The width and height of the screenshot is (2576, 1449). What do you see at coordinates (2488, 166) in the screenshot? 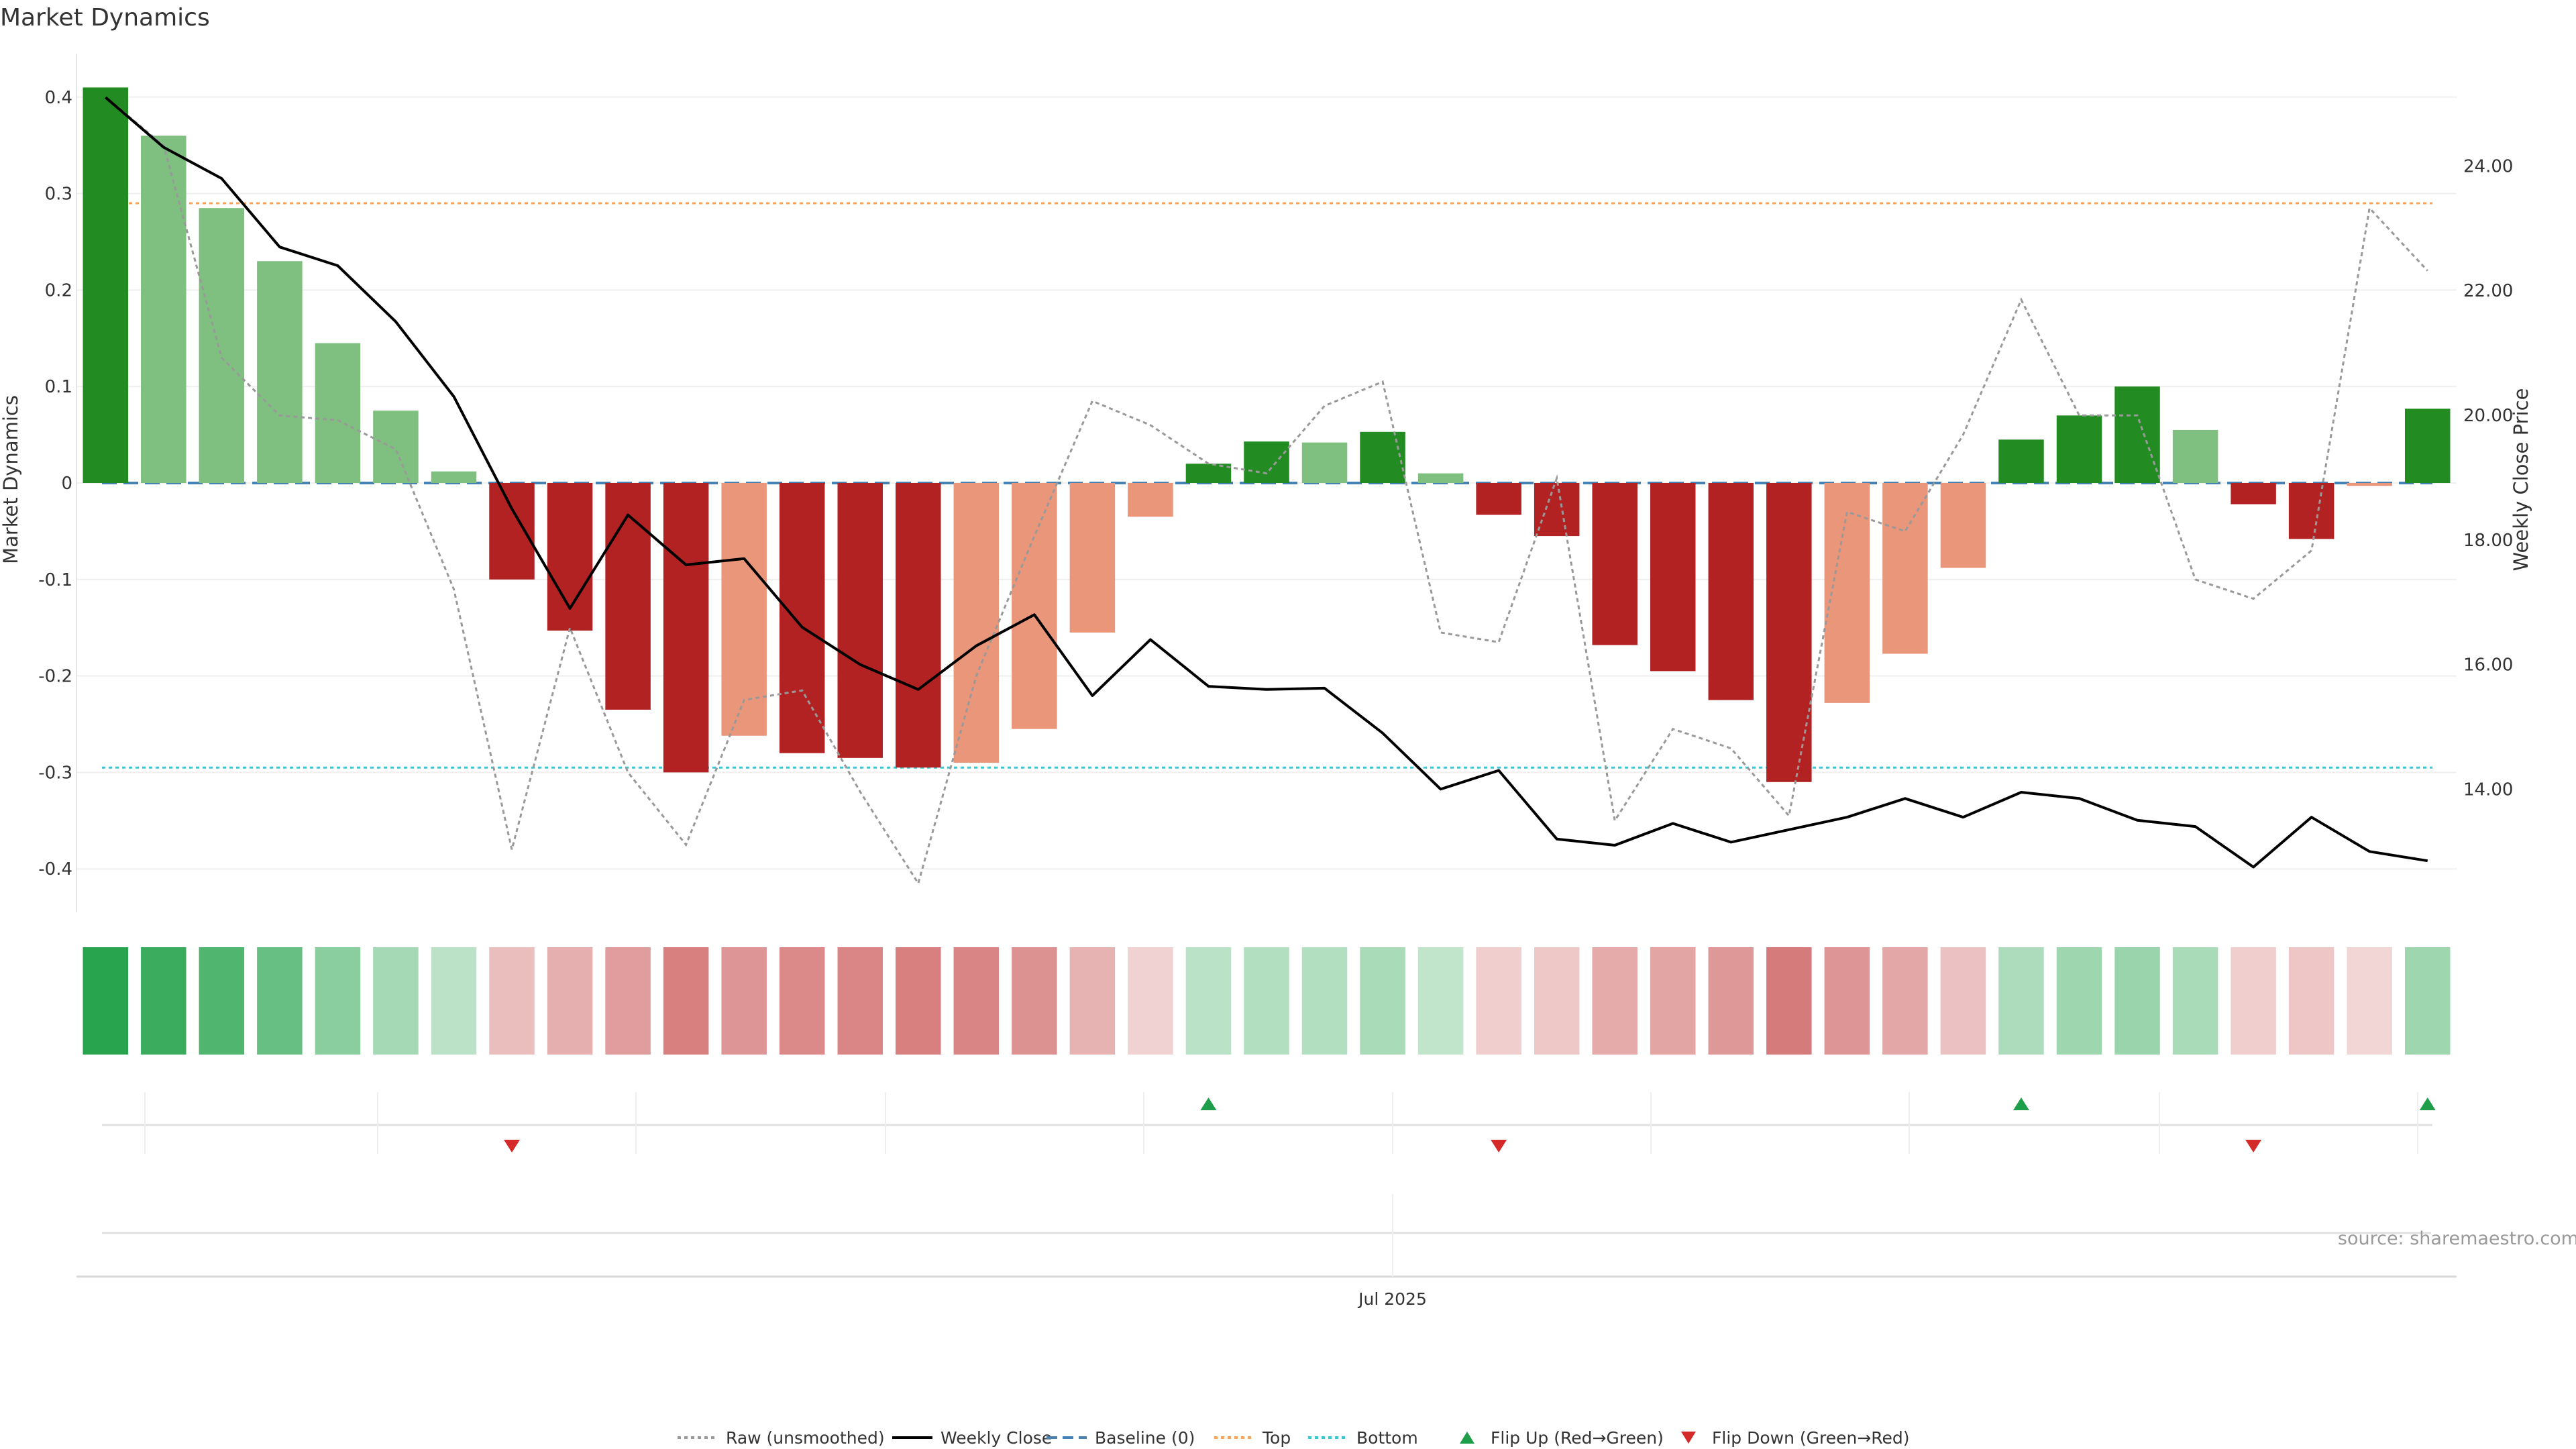
I see `y2-tick-label: 24.00` at bounding box center [2488, 166].